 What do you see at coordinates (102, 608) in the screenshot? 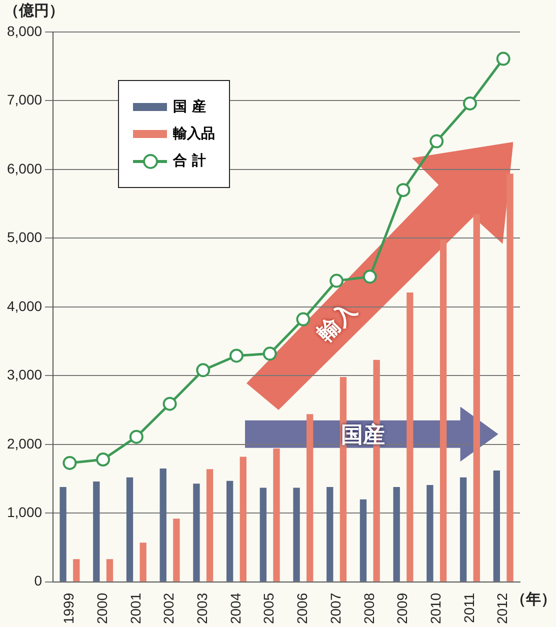
I see `x-tick-label: 2000` at bounding box center [102, 608].